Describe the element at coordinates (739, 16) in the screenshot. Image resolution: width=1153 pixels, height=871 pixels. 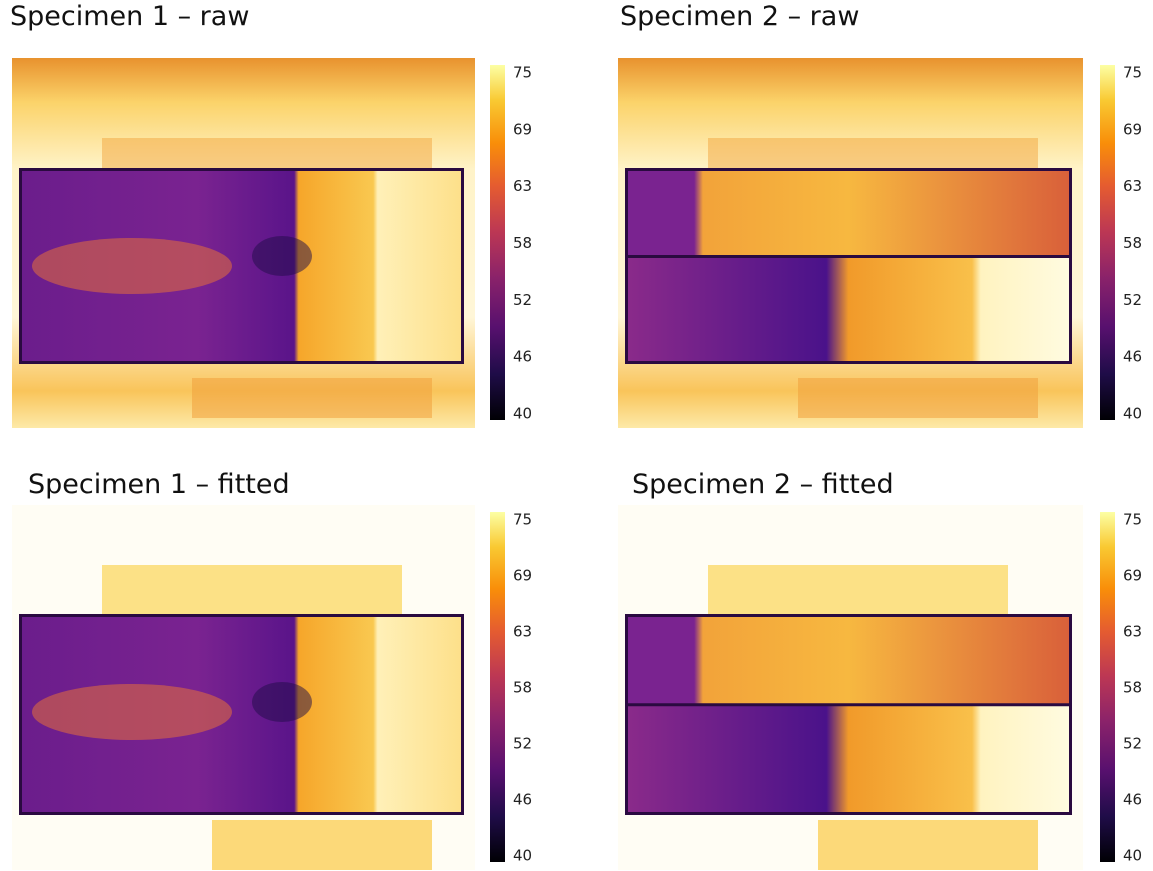
I see `panel-title: Specimen 2 – raw` at that location.